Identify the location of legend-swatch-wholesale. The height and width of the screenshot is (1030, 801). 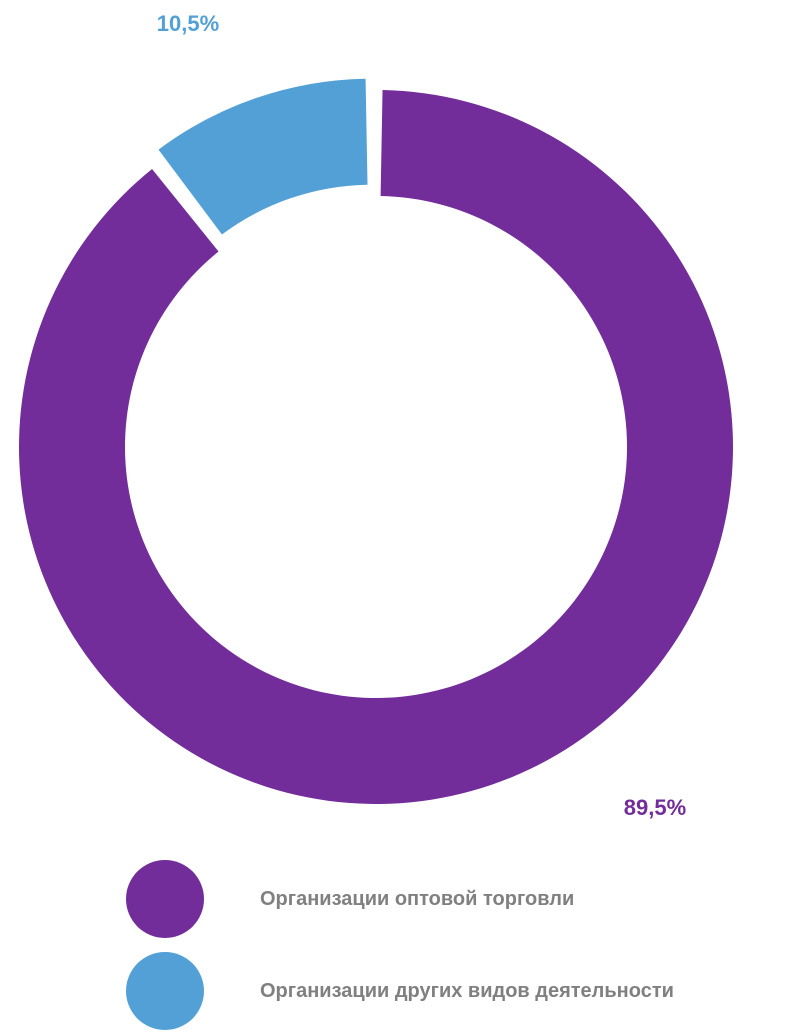
(165, 899).